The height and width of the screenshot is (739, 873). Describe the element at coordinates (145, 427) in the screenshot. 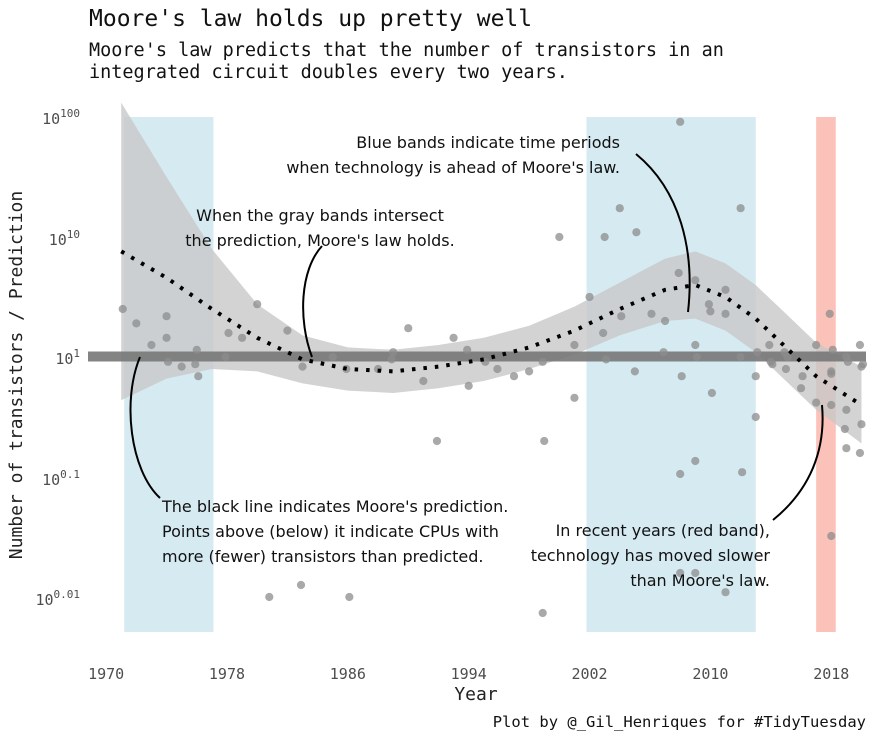

I see `black-line-note-arrow` at that location.